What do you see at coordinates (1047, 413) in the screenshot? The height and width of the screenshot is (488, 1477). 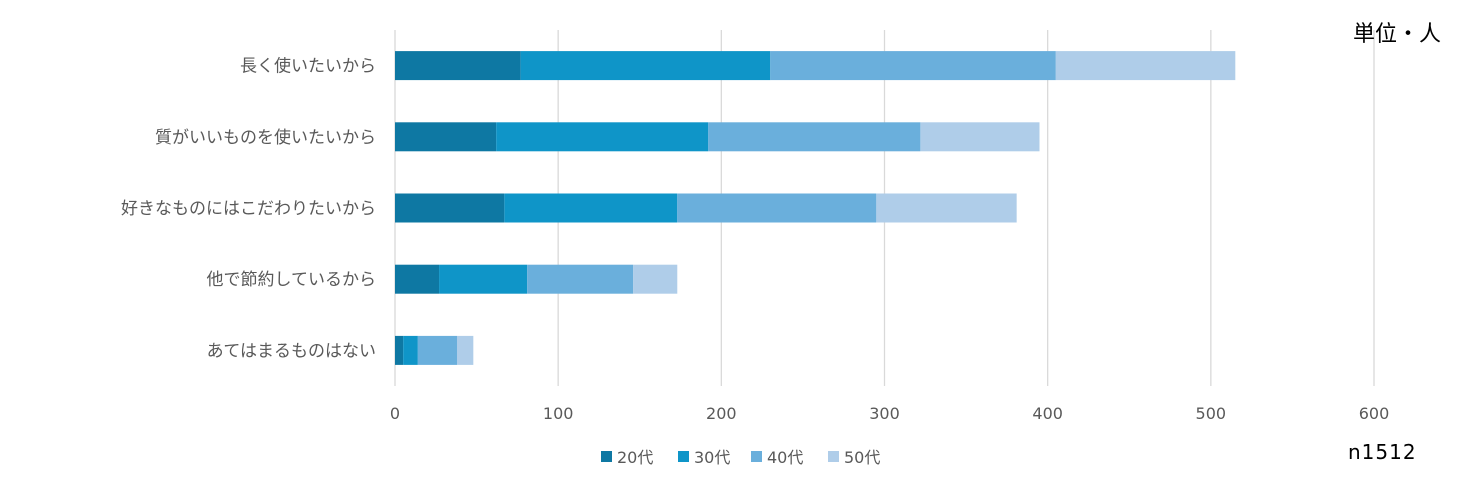 I see `x-tick-label: 400` at bounding box center [1047, 413].